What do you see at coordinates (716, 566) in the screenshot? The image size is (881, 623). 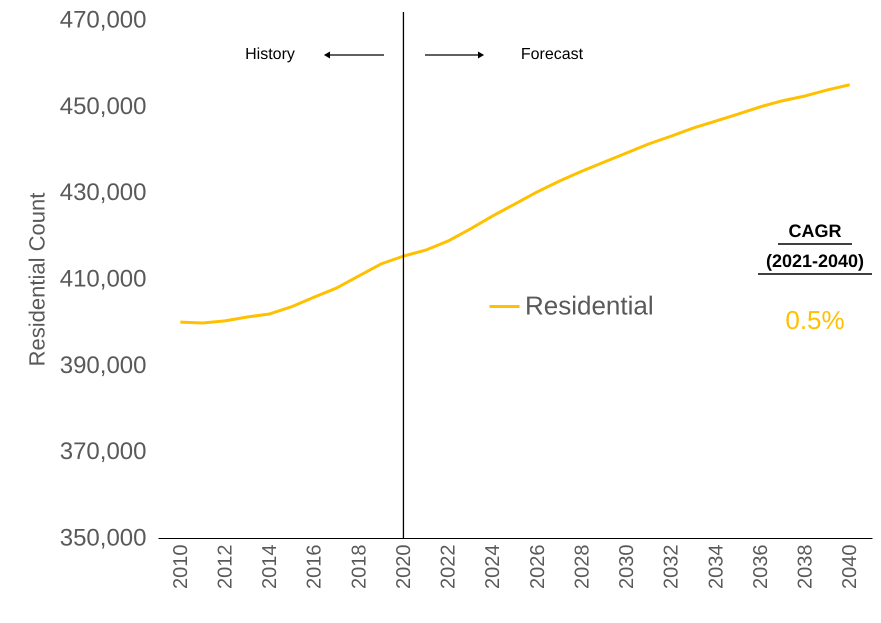 I see `x-tick-label: 2034` at bounding box center [716, 566].